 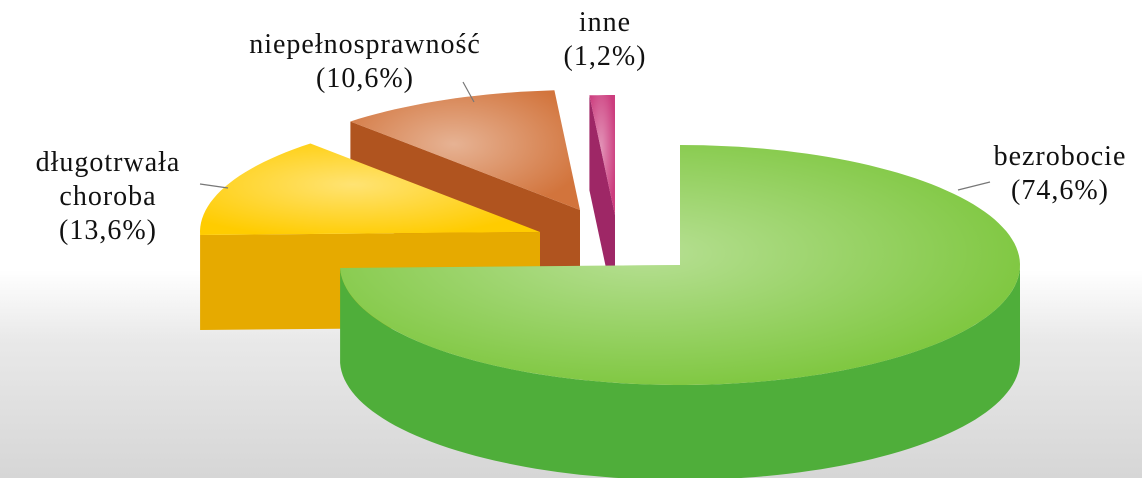 I want to click on slice-label: długotrwała choroba (13,6%), so click(x=108, y=197).